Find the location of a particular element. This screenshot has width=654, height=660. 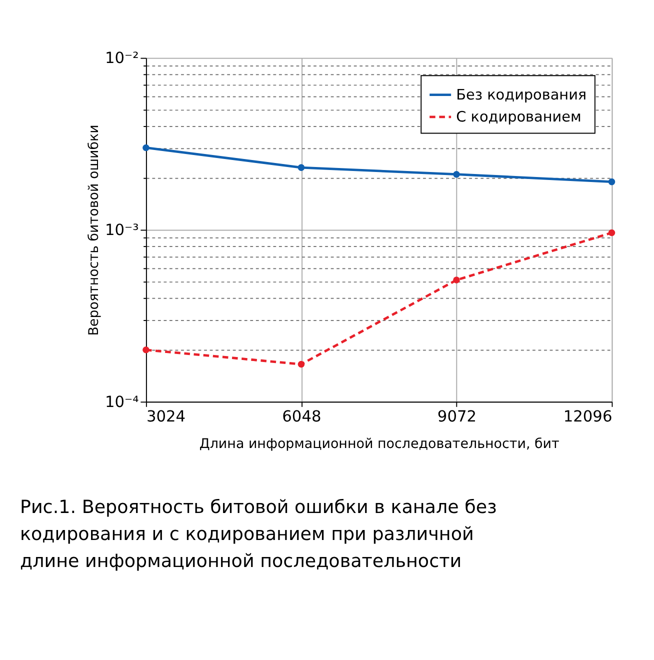

x-tick-label: 3024 is located at coordinates (166, 416).